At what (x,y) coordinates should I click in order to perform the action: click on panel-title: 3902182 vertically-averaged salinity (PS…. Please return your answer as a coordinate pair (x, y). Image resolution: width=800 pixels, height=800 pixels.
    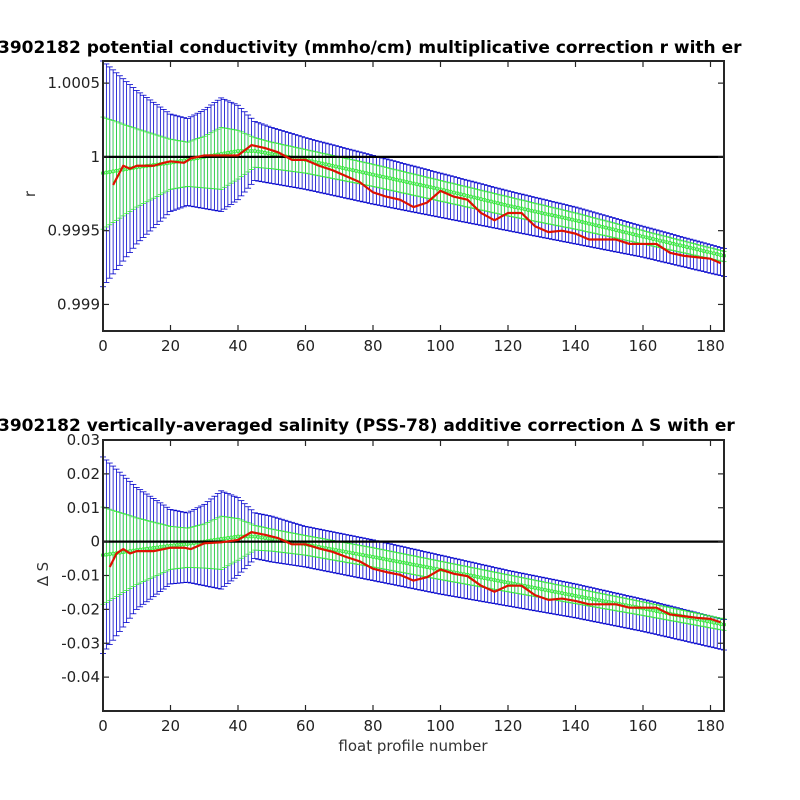
    Looking at the image, I should click on (367, 426).